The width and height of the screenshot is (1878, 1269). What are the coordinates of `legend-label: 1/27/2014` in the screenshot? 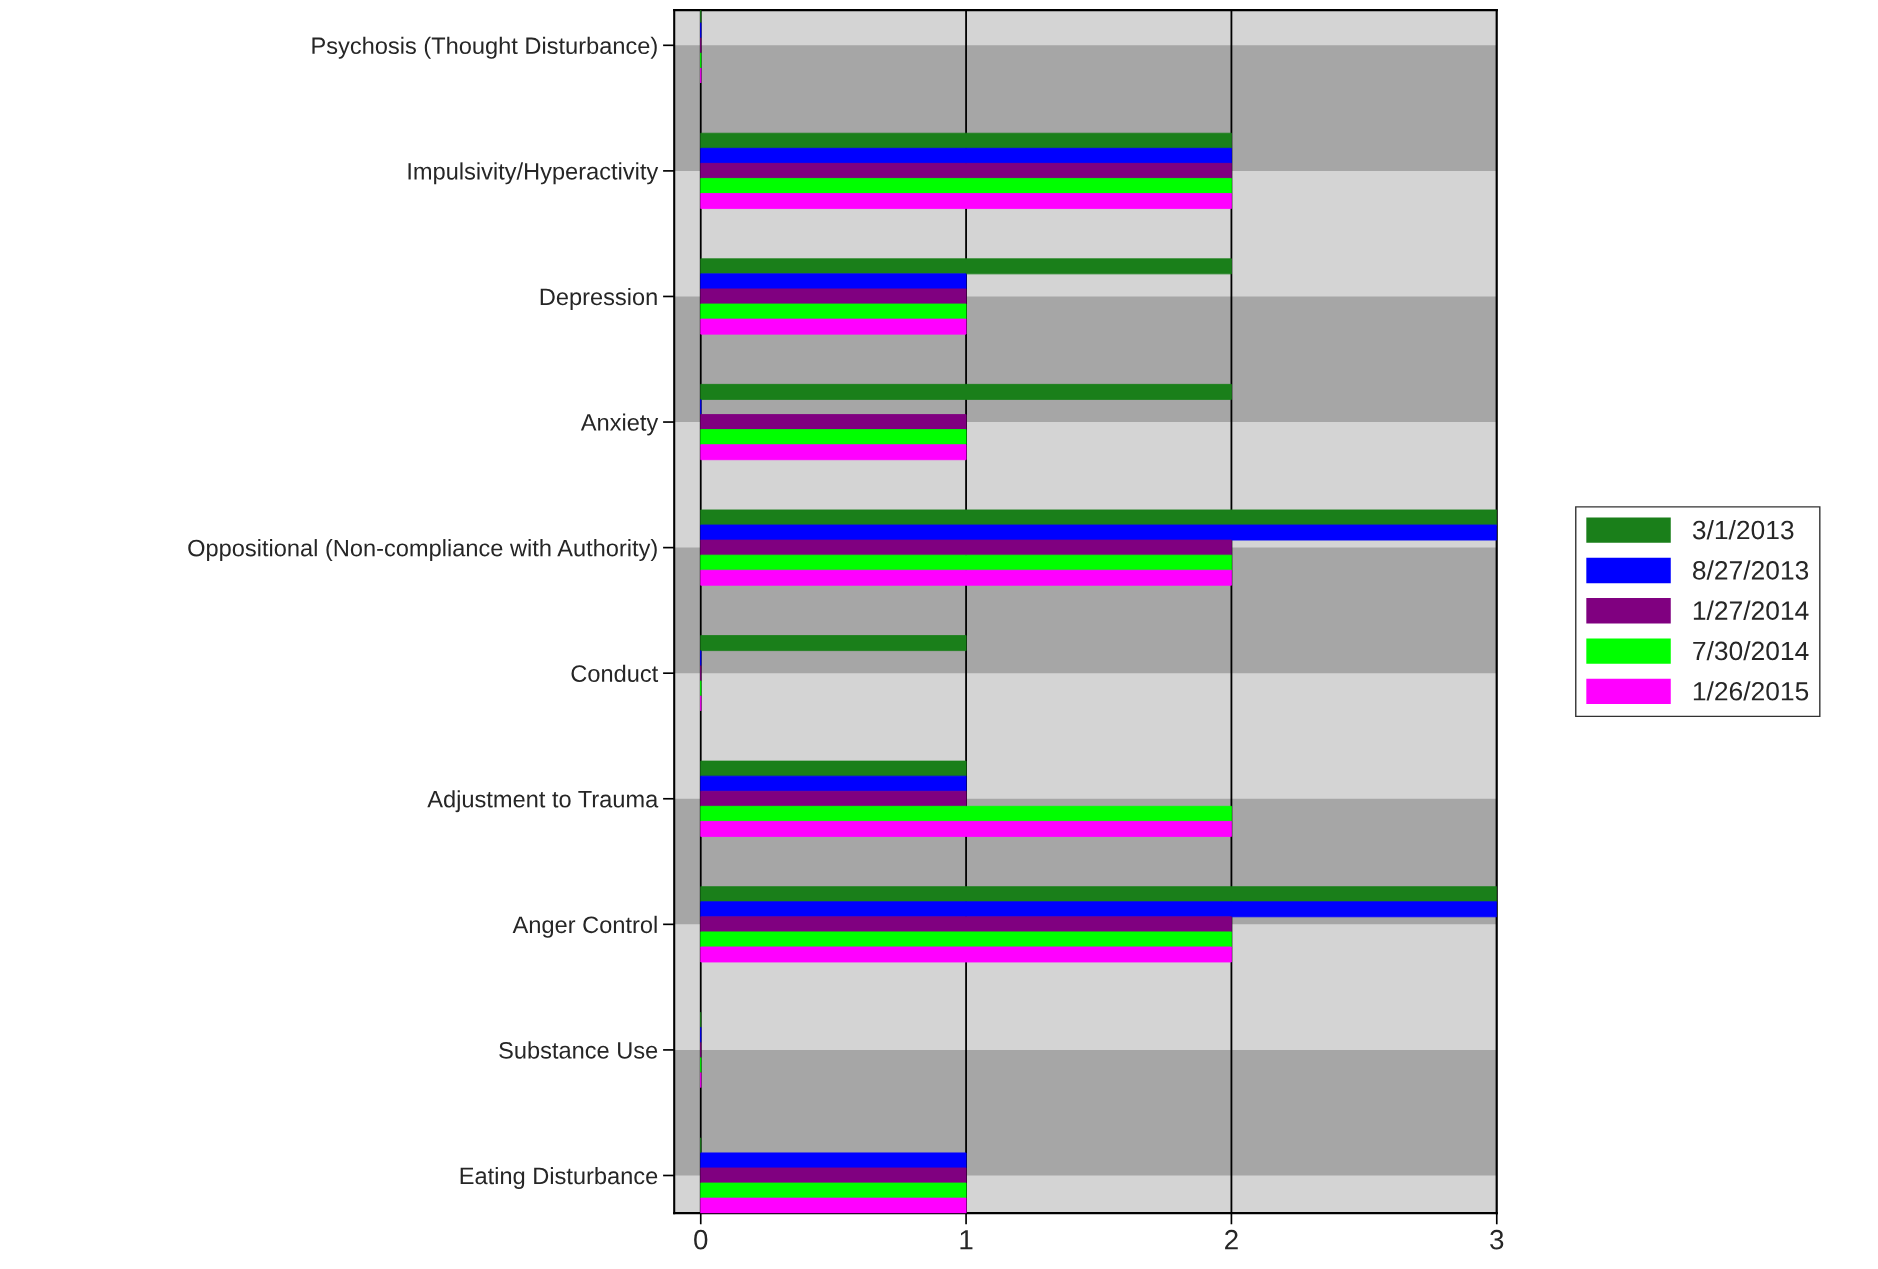 It's located at (1751, 610).